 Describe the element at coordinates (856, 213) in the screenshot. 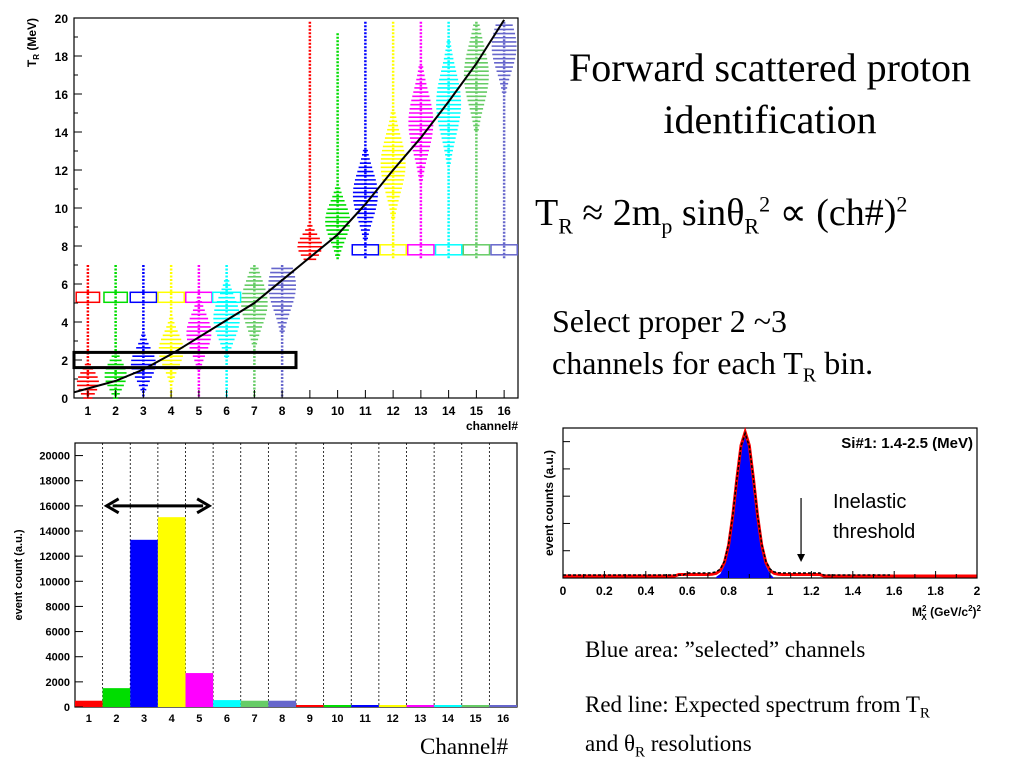

I see `formula-ch: ch#` at that location.